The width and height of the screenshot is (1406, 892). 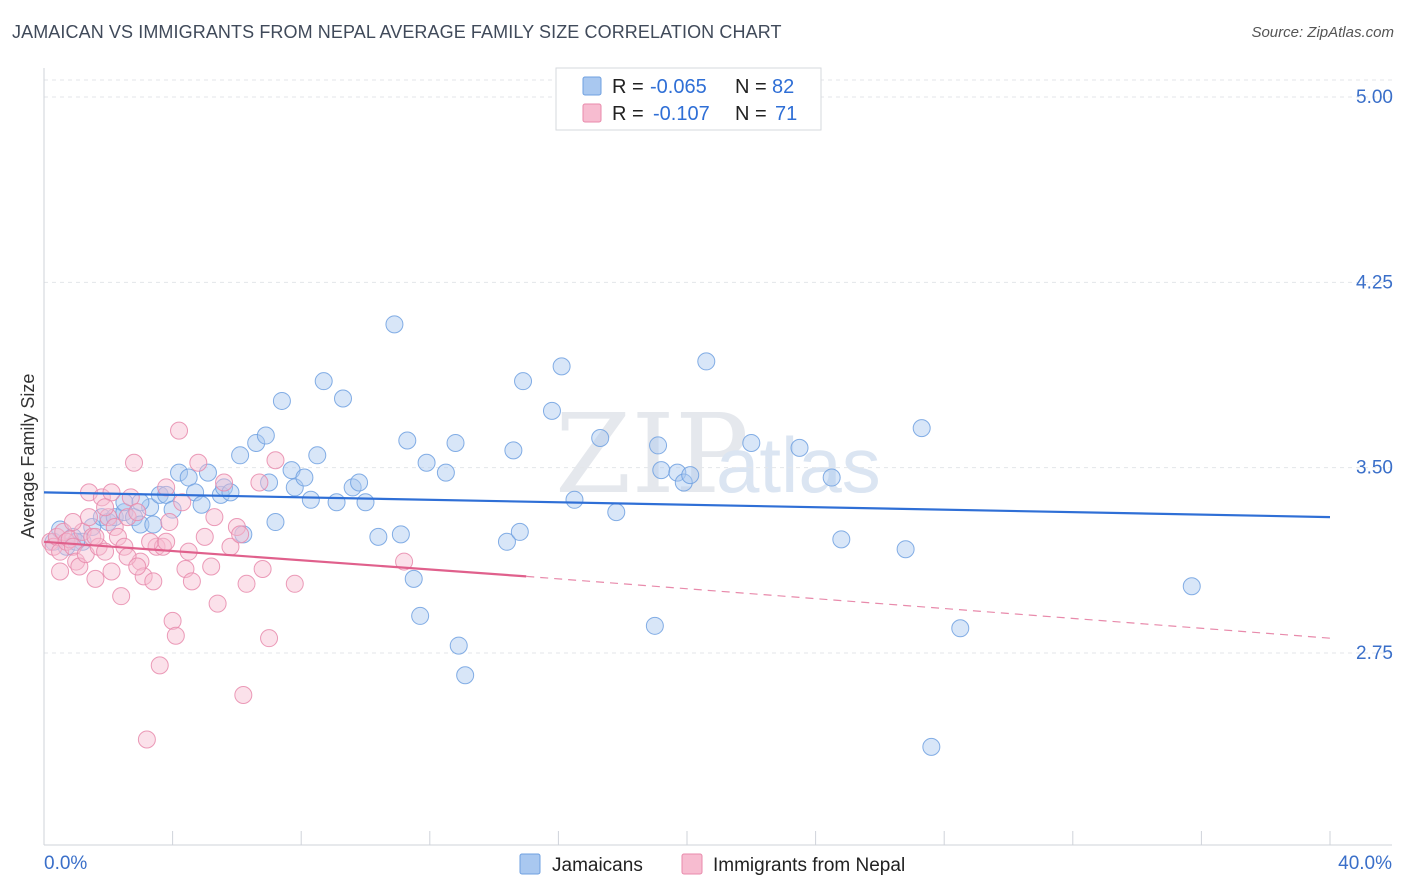 What do you see at coordinates (227, 585) in the screenshot?
I see `series-nepal-points` at bounding box center [227, 585].